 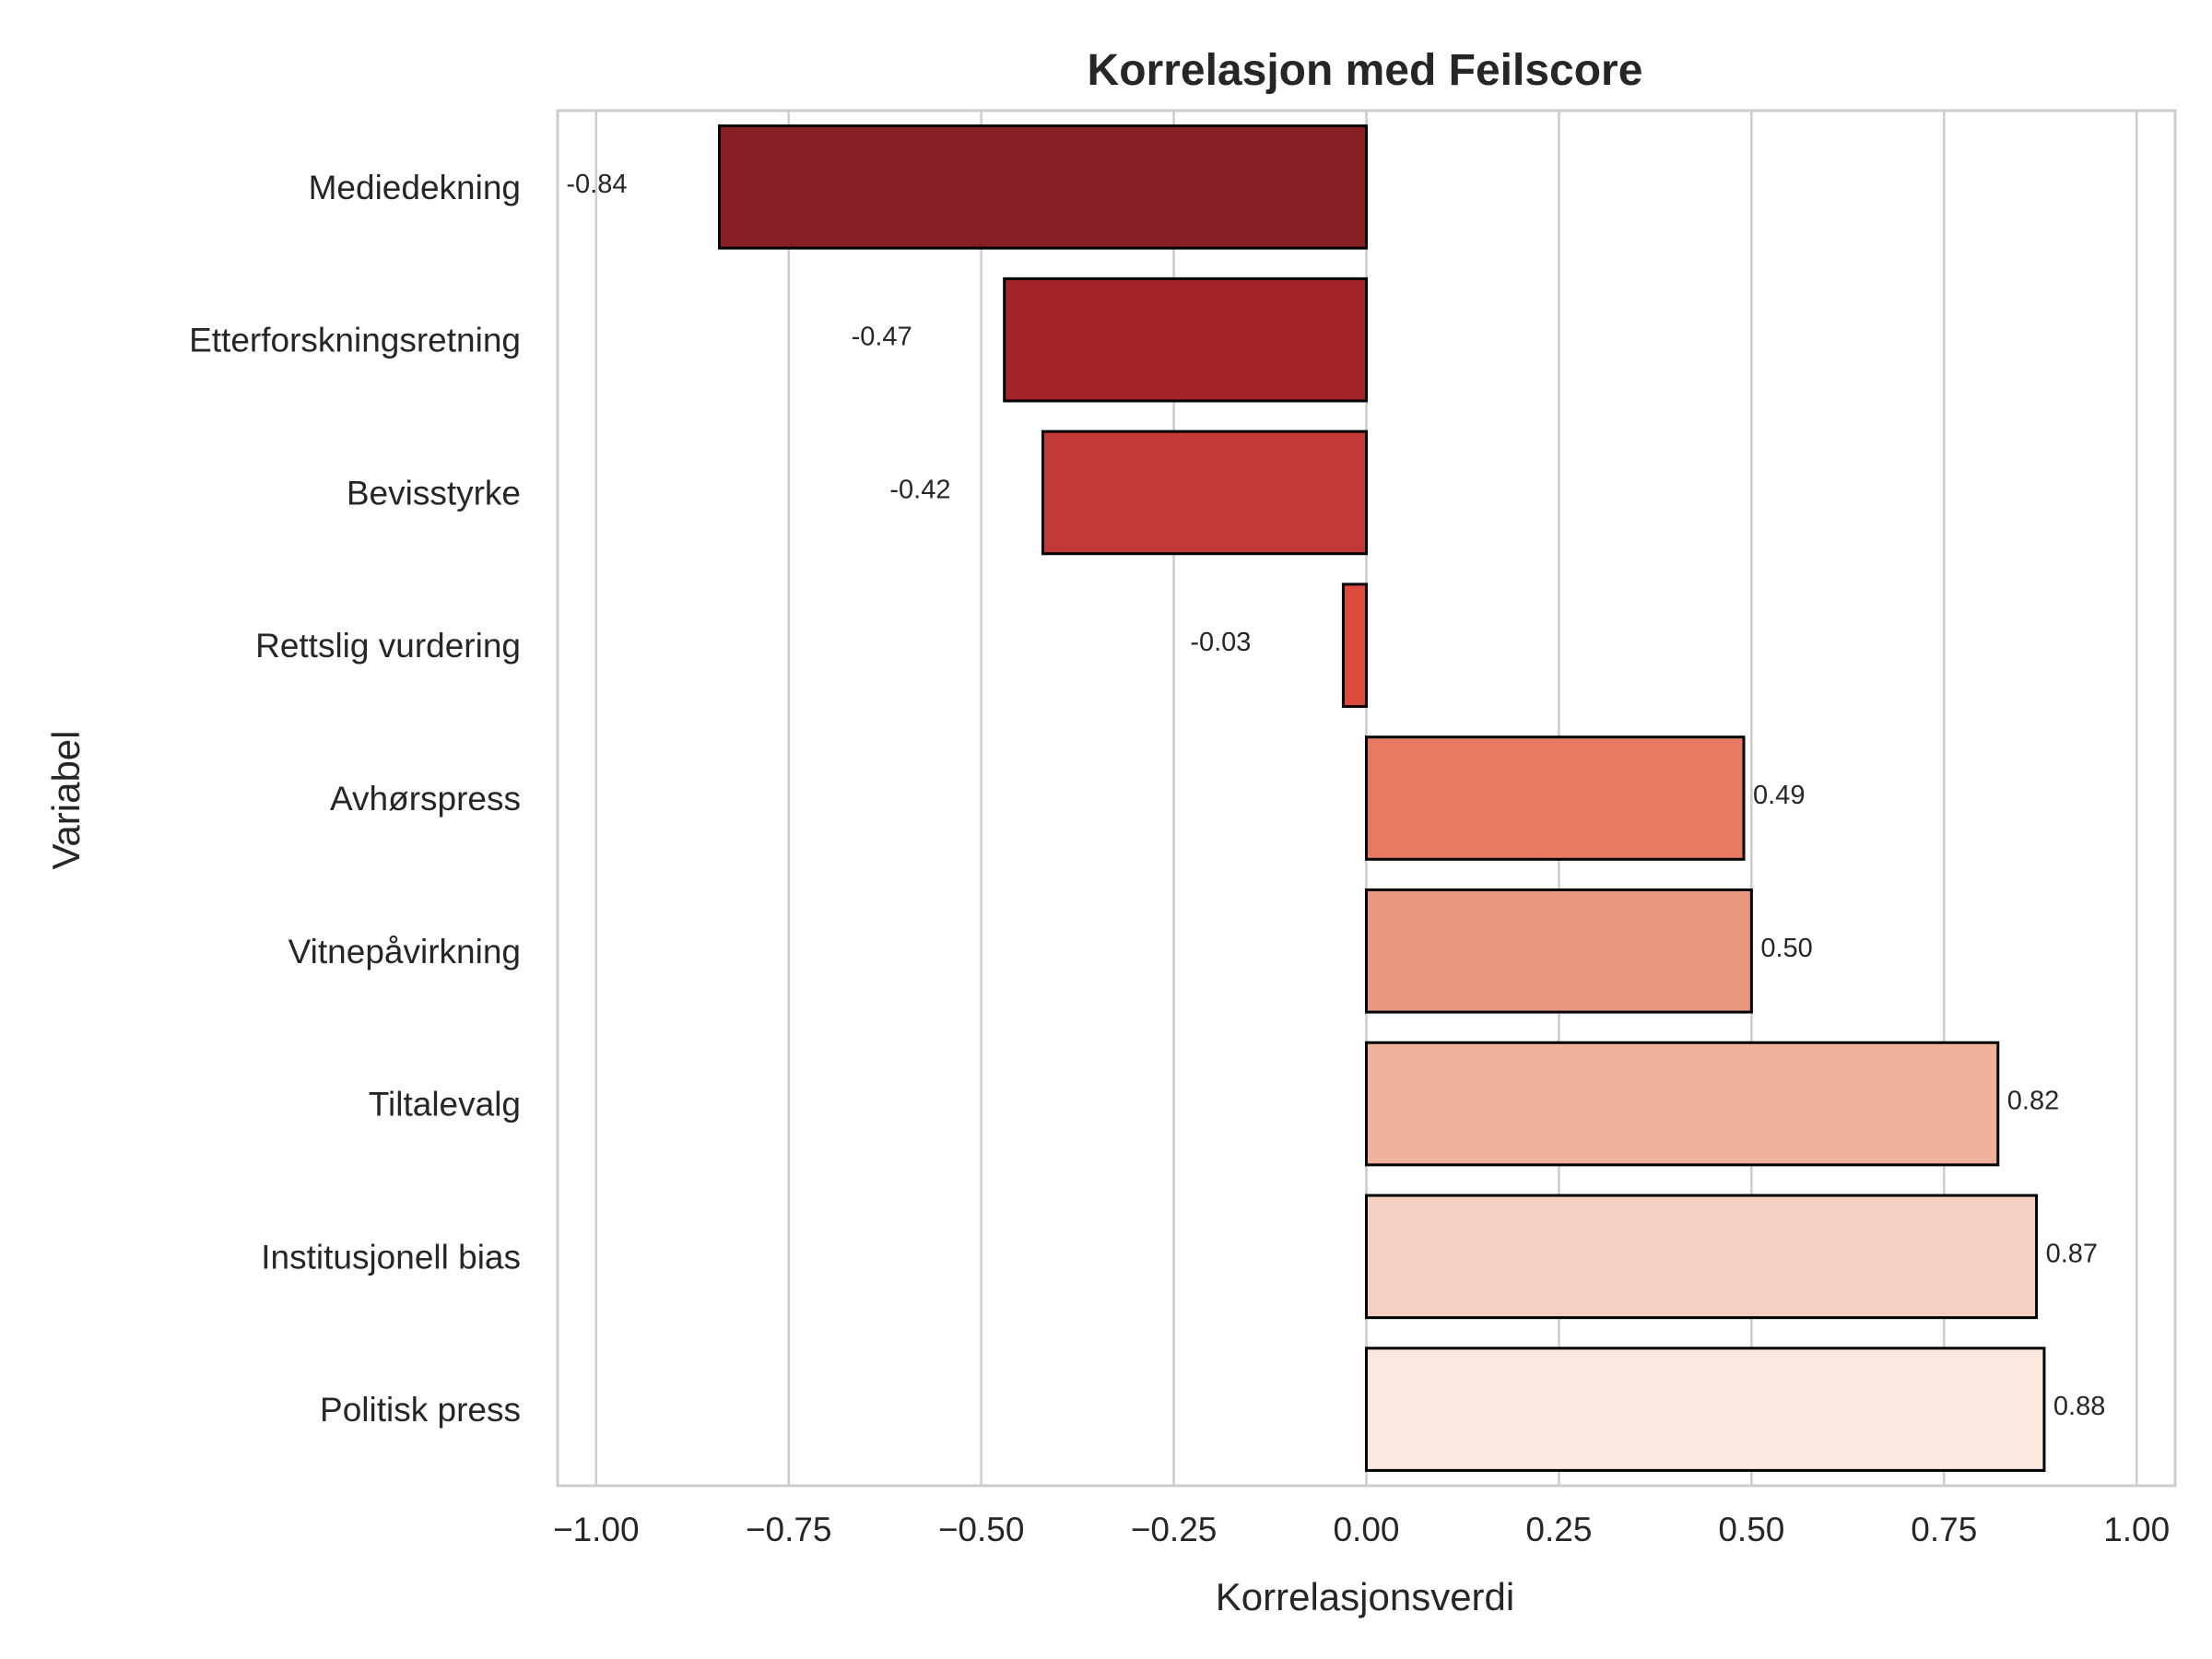 I want to click on chart-title: Korrelasjon med Feilscore, so click(x=1365, y=70).